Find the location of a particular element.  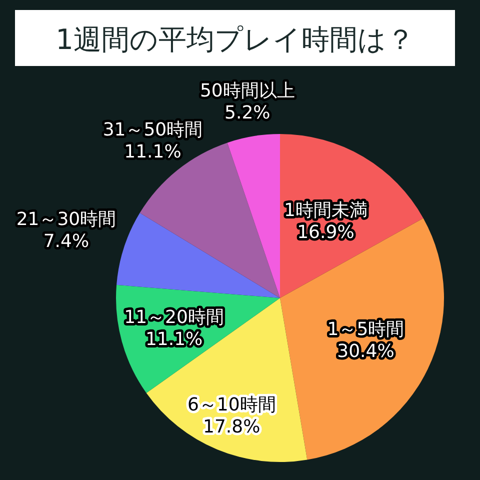

slice-label: 11～20時間 is located at coordinates (174, 317).